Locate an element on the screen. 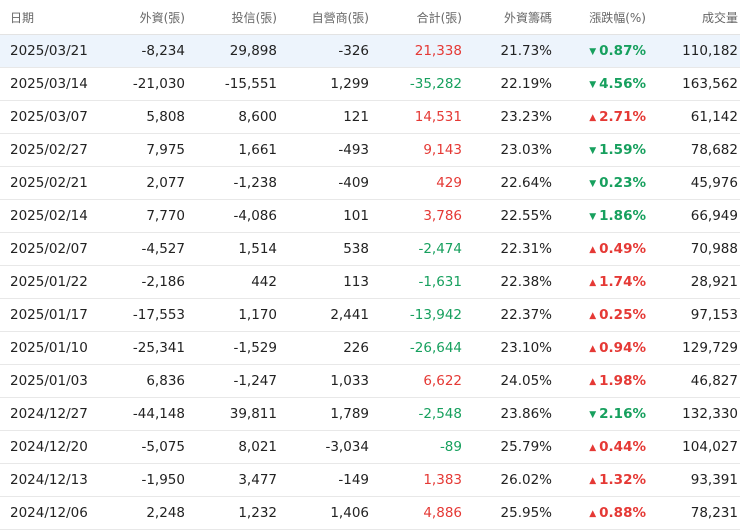 Image resolution: width=740 pixels, height=530 pixels. date-cell: 2025/01/22 is located at coordinates (50, 282).